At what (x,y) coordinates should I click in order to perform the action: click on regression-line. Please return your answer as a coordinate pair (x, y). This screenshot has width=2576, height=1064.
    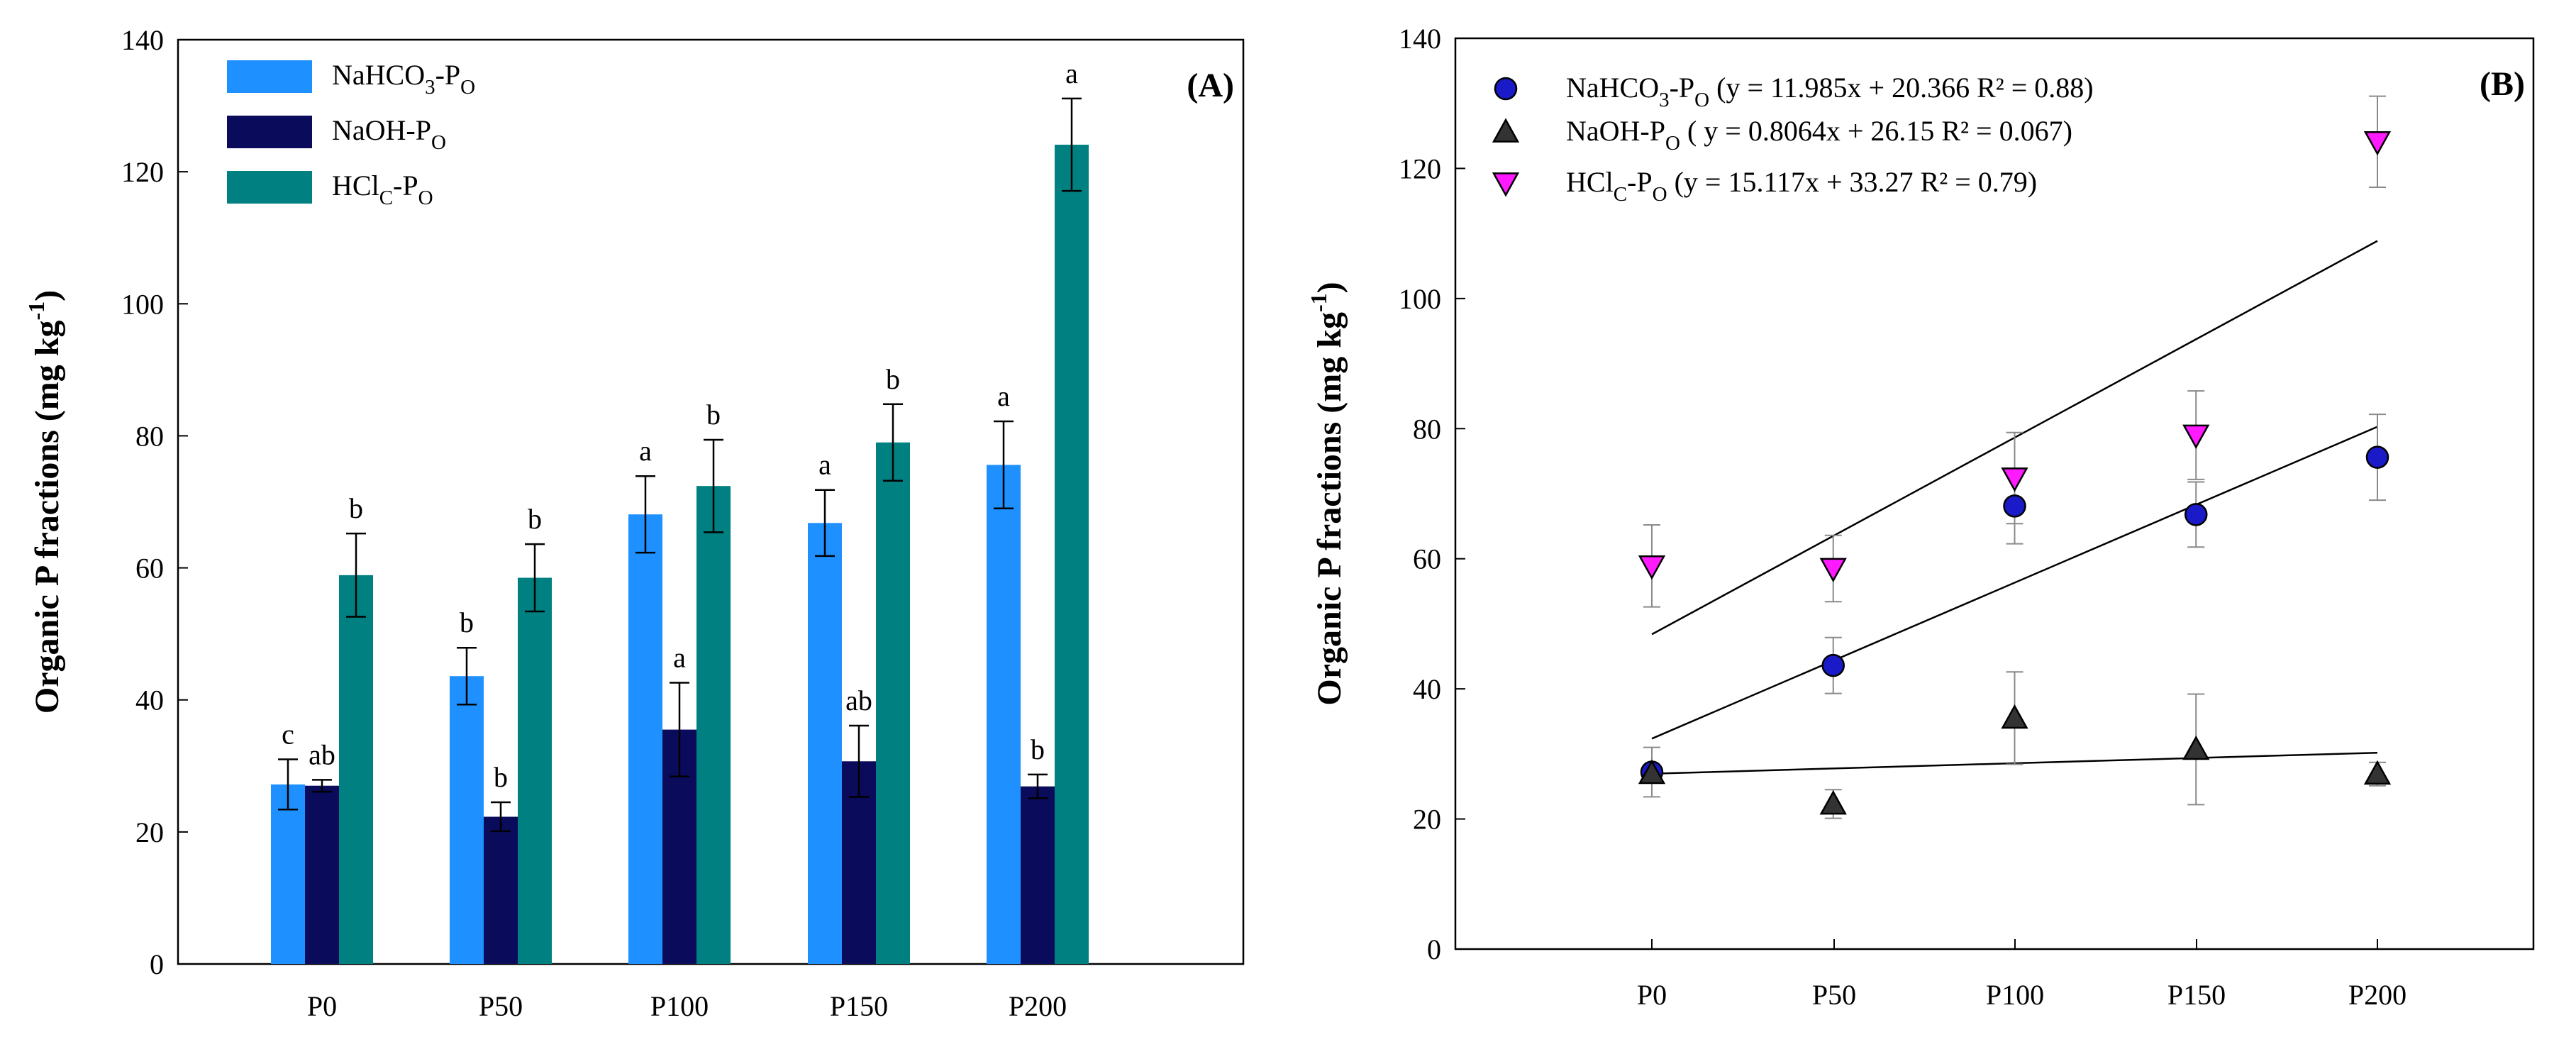
    Looking at the image, I should click on (2014, 583).